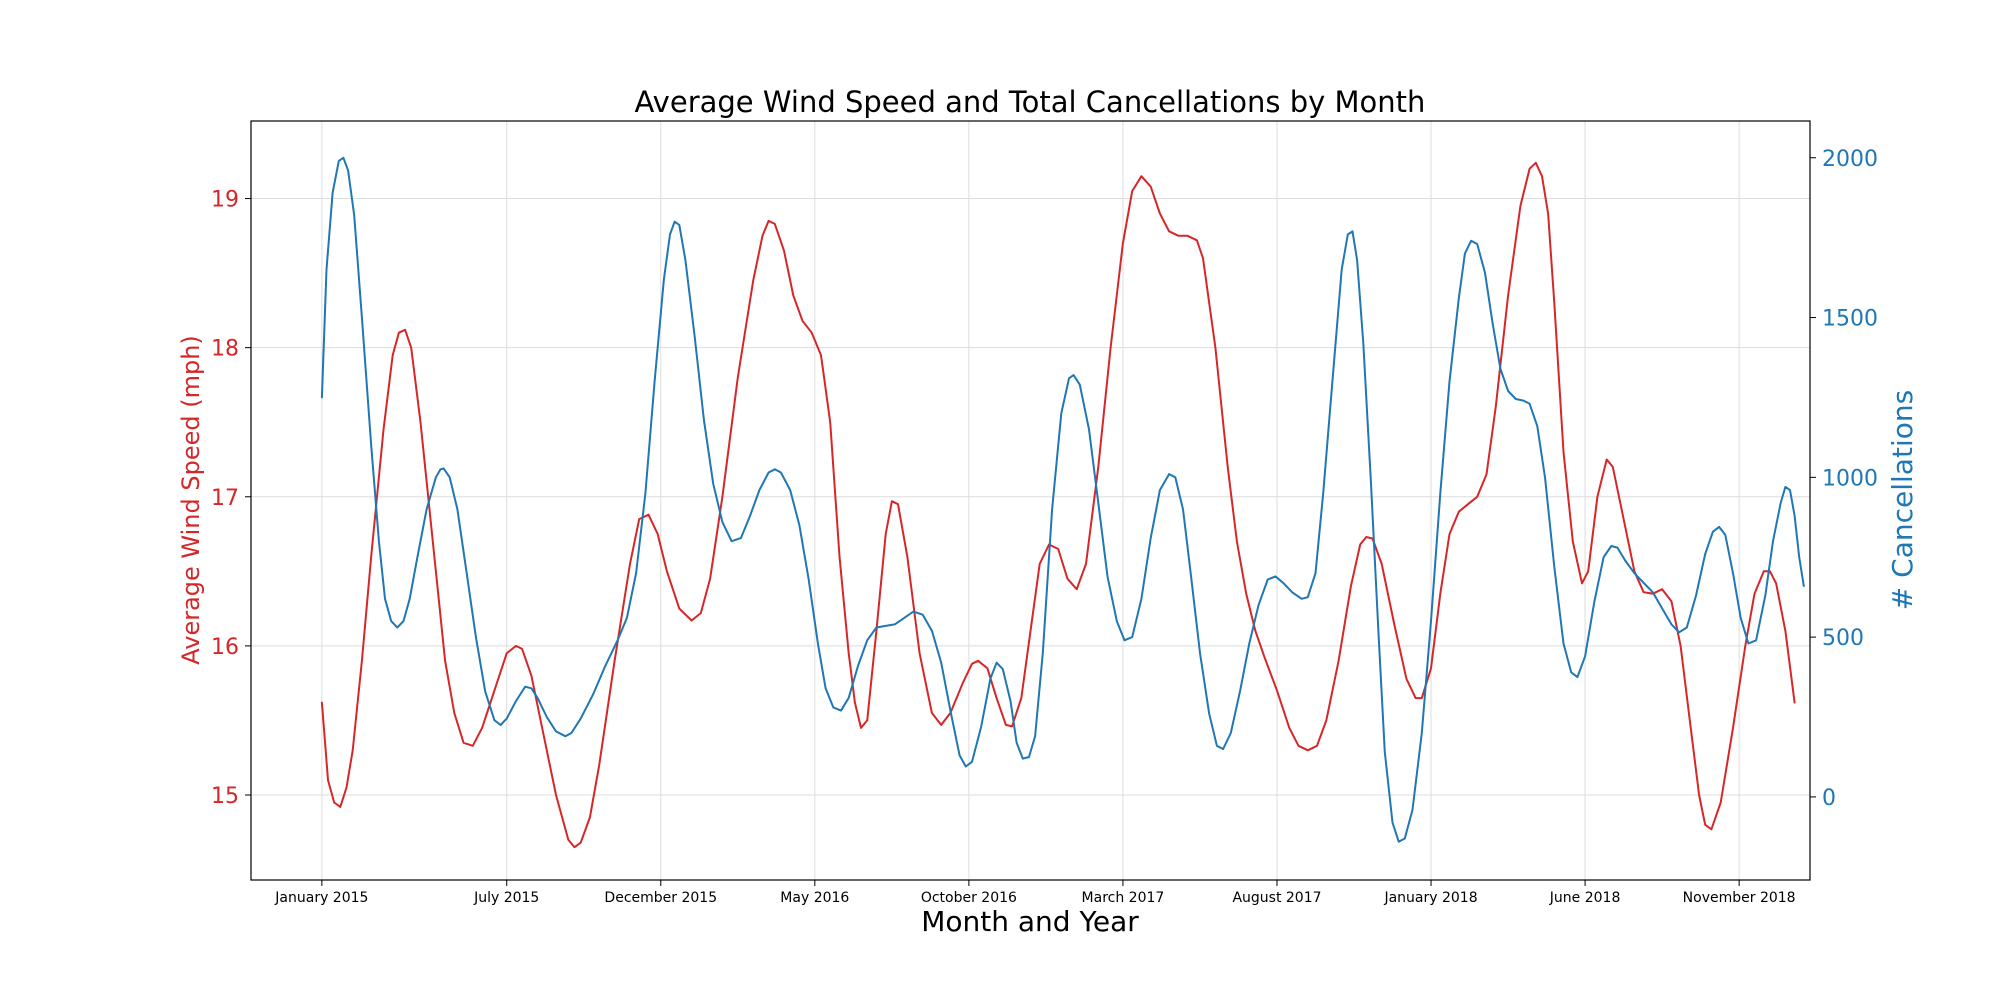 The height and width of the screenshot is (1000, 2000). Describe the element at coordinates (1585, 898) in the screenshot. I see `x-tick-label: June 2018` at that location.